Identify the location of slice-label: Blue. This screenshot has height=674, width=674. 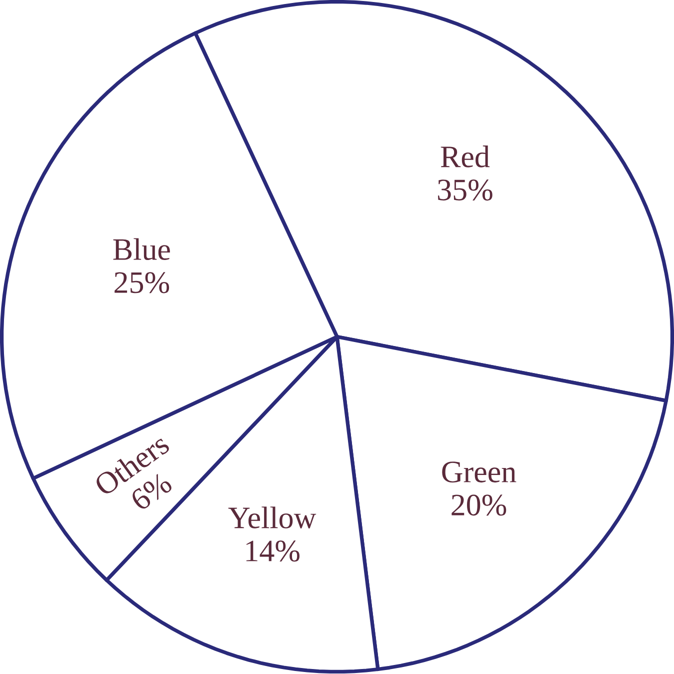
(141, 249).